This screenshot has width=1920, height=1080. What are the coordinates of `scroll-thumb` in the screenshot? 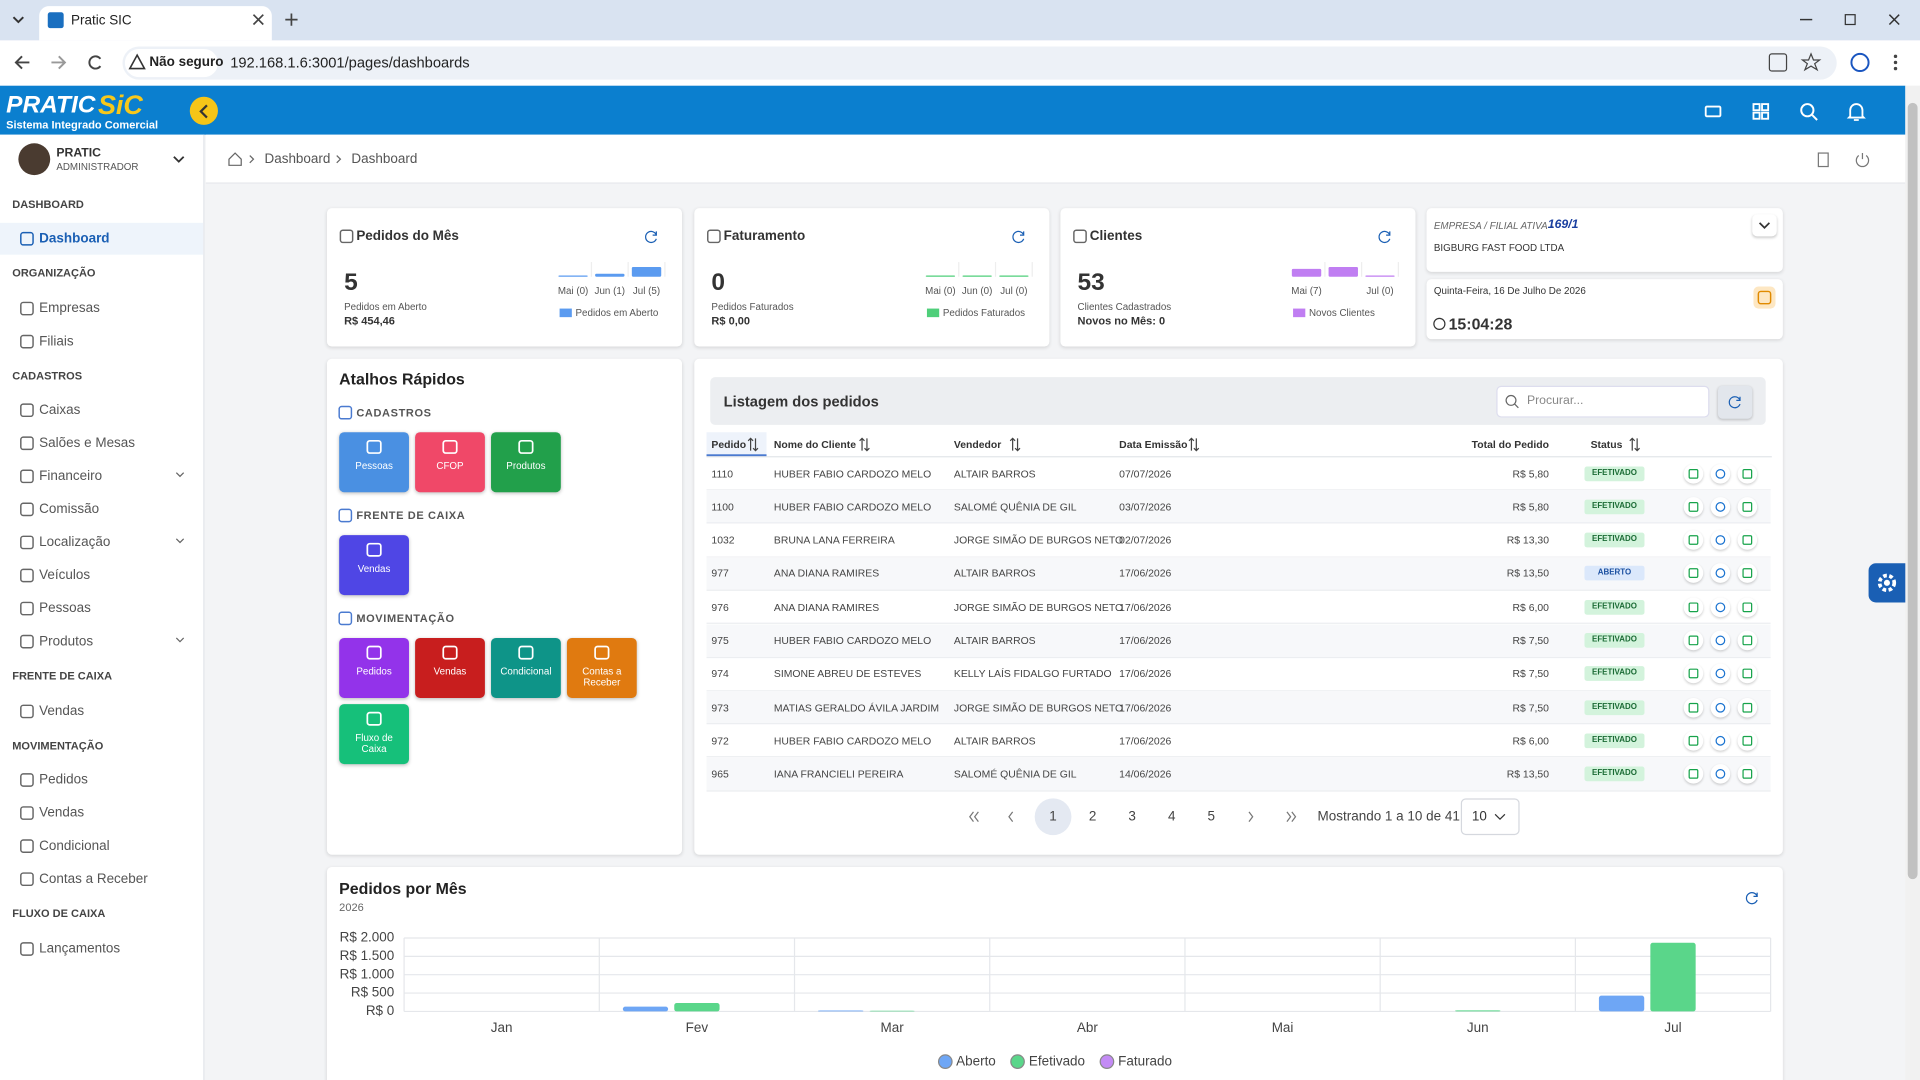 It's located at (1912, 491).